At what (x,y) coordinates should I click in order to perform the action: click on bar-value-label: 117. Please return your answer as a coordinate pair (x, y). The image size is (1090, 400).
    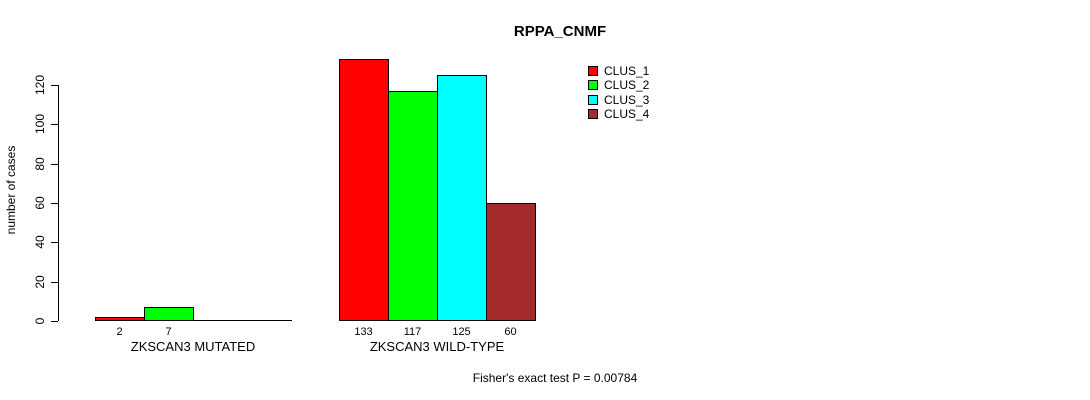
    Looking at the image, I should click on (412, 332).